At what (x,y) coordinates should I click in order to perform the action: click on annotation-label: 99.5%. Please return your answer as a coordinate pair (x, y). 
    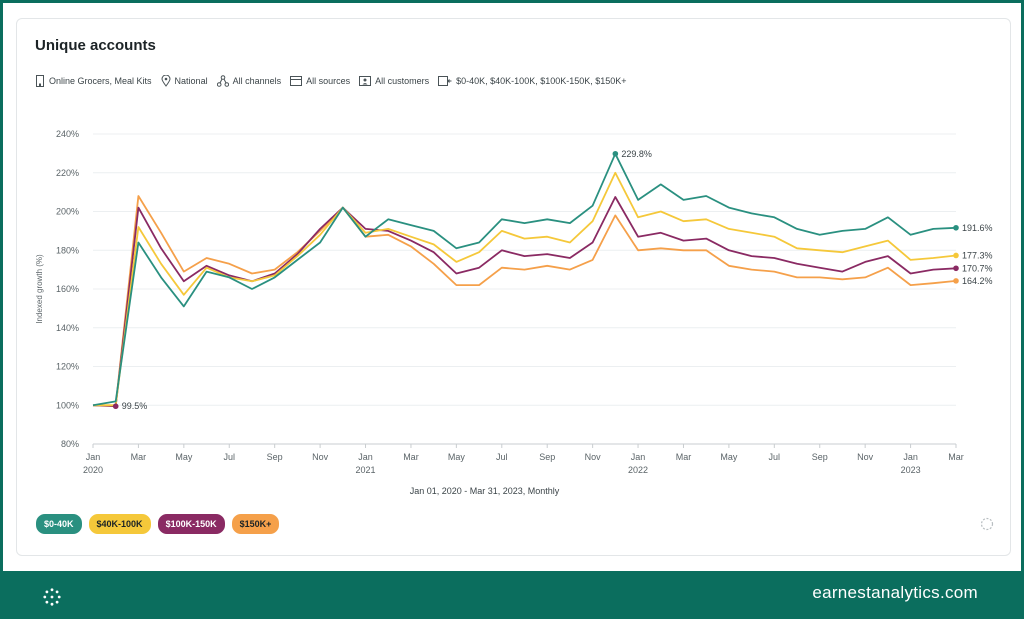
    Looking at the image, I should click on (135, 406).